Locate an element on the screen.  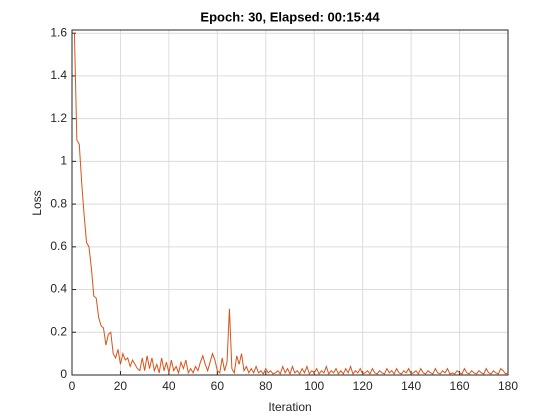
y-tick-label: 1.6 is located at coordinates (58, 32).